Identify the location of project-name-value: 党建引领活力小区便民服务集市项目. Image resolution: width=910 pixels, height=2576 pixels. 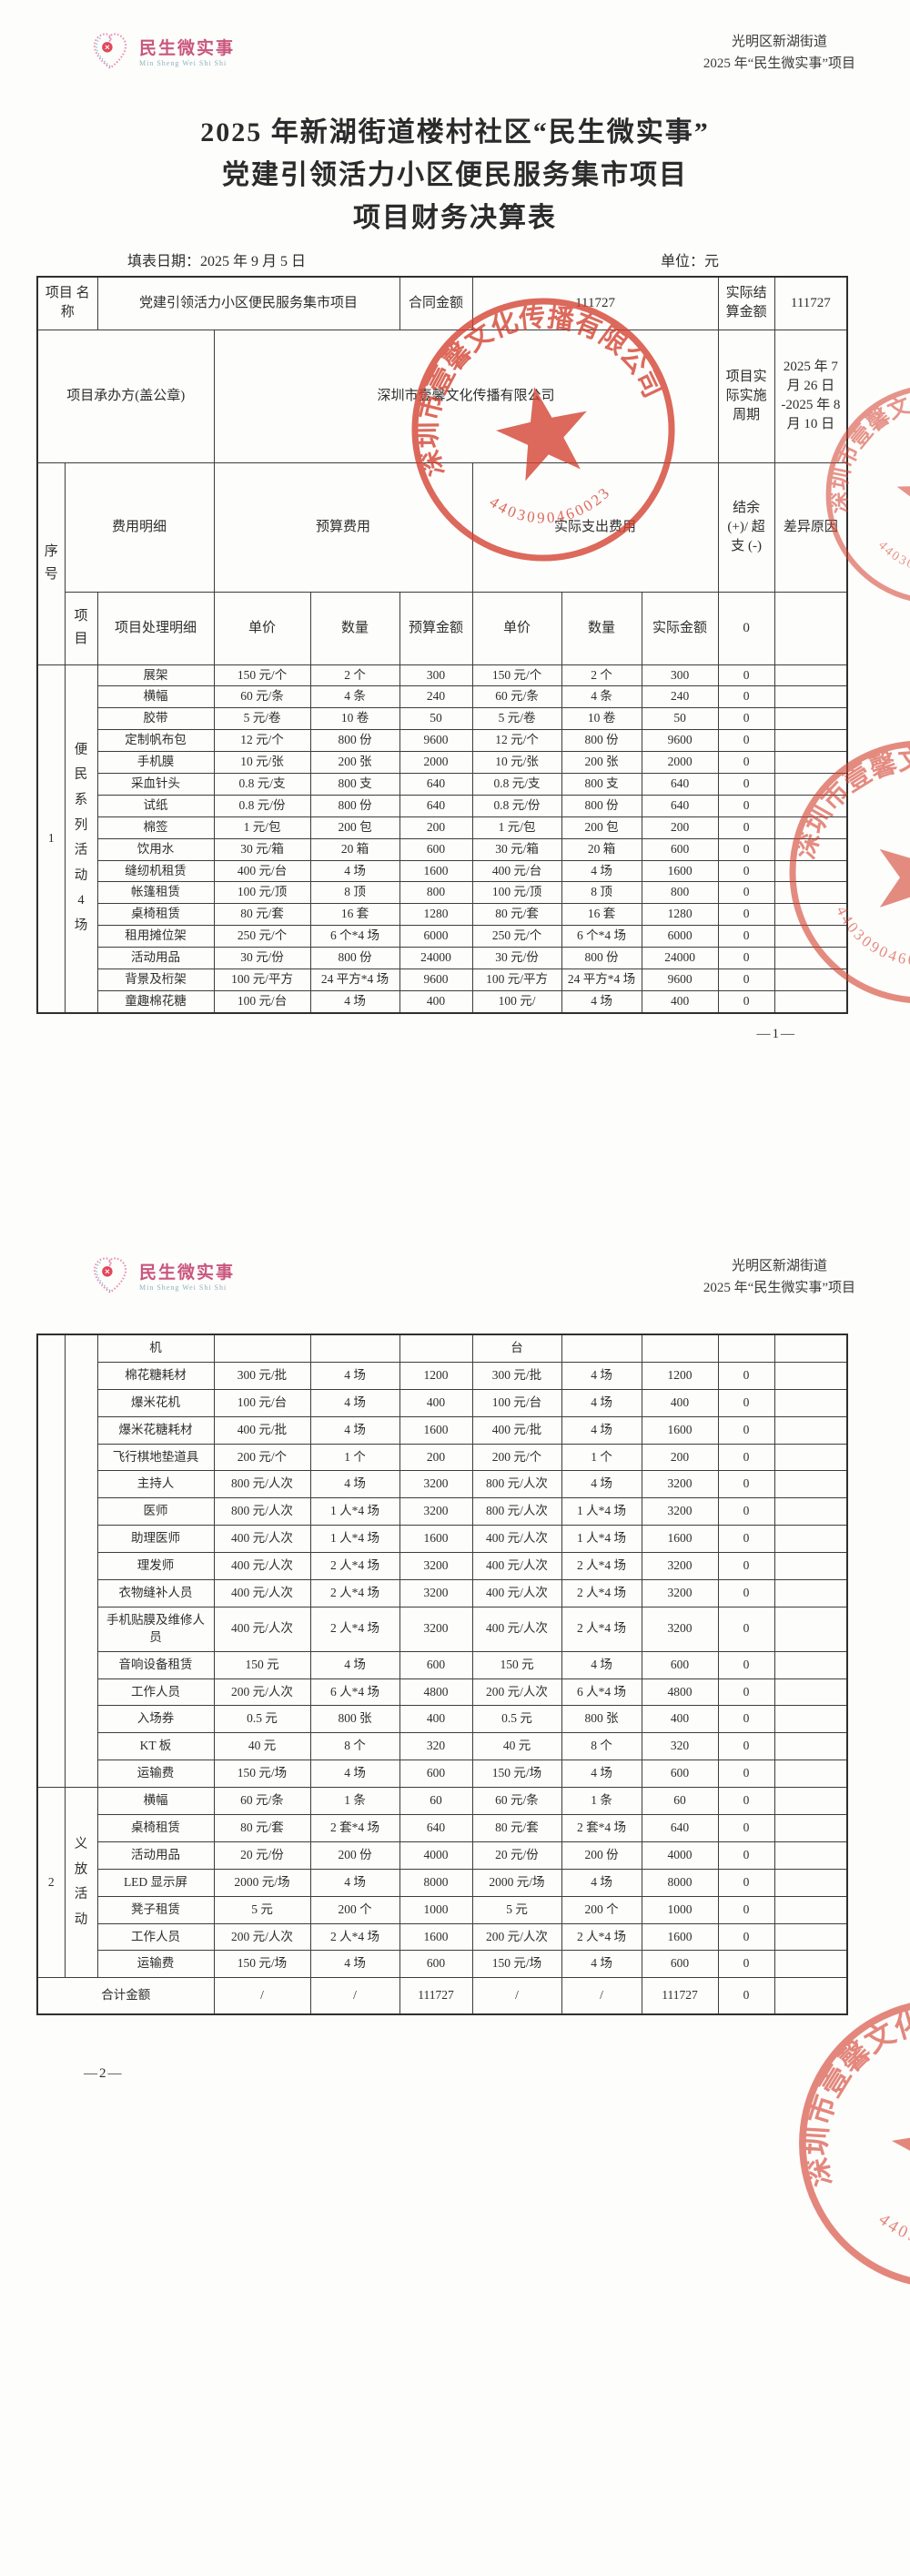
(248, 303).